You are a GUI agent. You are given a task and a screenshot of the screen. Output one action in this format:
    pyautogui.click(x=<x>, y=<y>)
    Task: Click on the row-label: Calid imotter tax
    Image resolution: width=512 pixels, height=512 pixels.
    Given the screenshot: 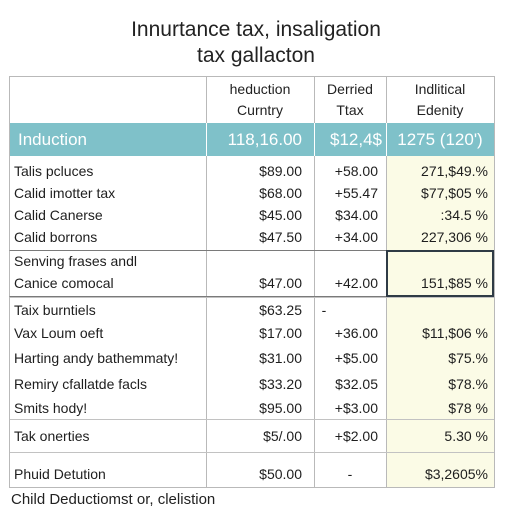 What is the action you would take?
    pyautogui.click(x=65, y=193)
    